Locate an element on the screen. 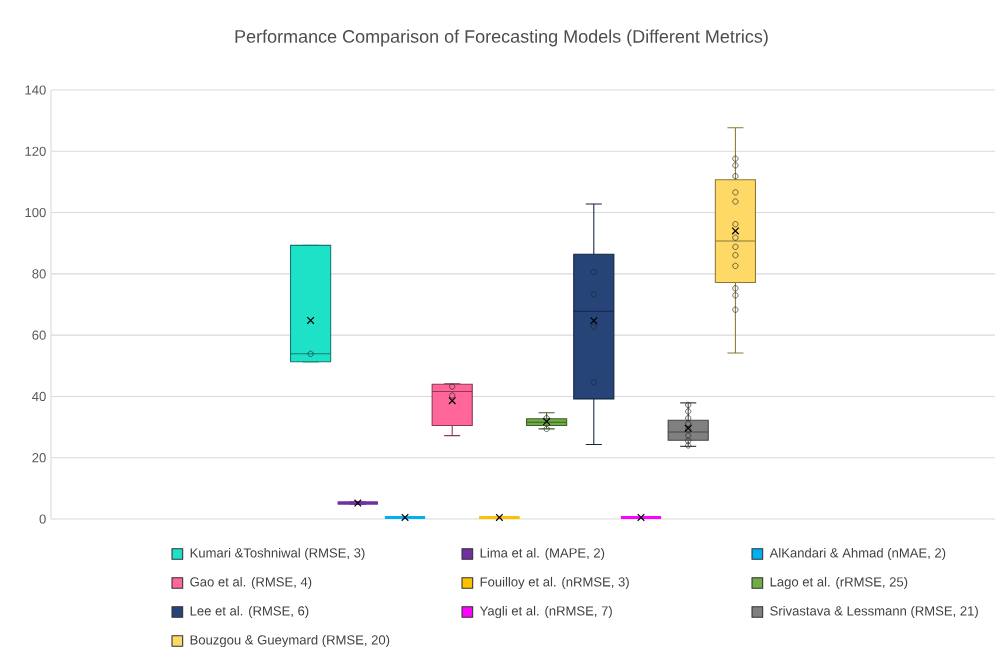 This screenshot has height=661, width=1003. y-tick-label: 120 is located at coordinates (35, 151).